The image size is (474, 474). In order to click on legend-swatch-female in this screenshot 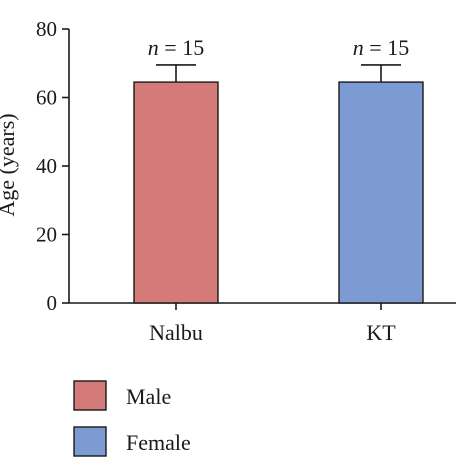, I will do `click(90, 441)`.